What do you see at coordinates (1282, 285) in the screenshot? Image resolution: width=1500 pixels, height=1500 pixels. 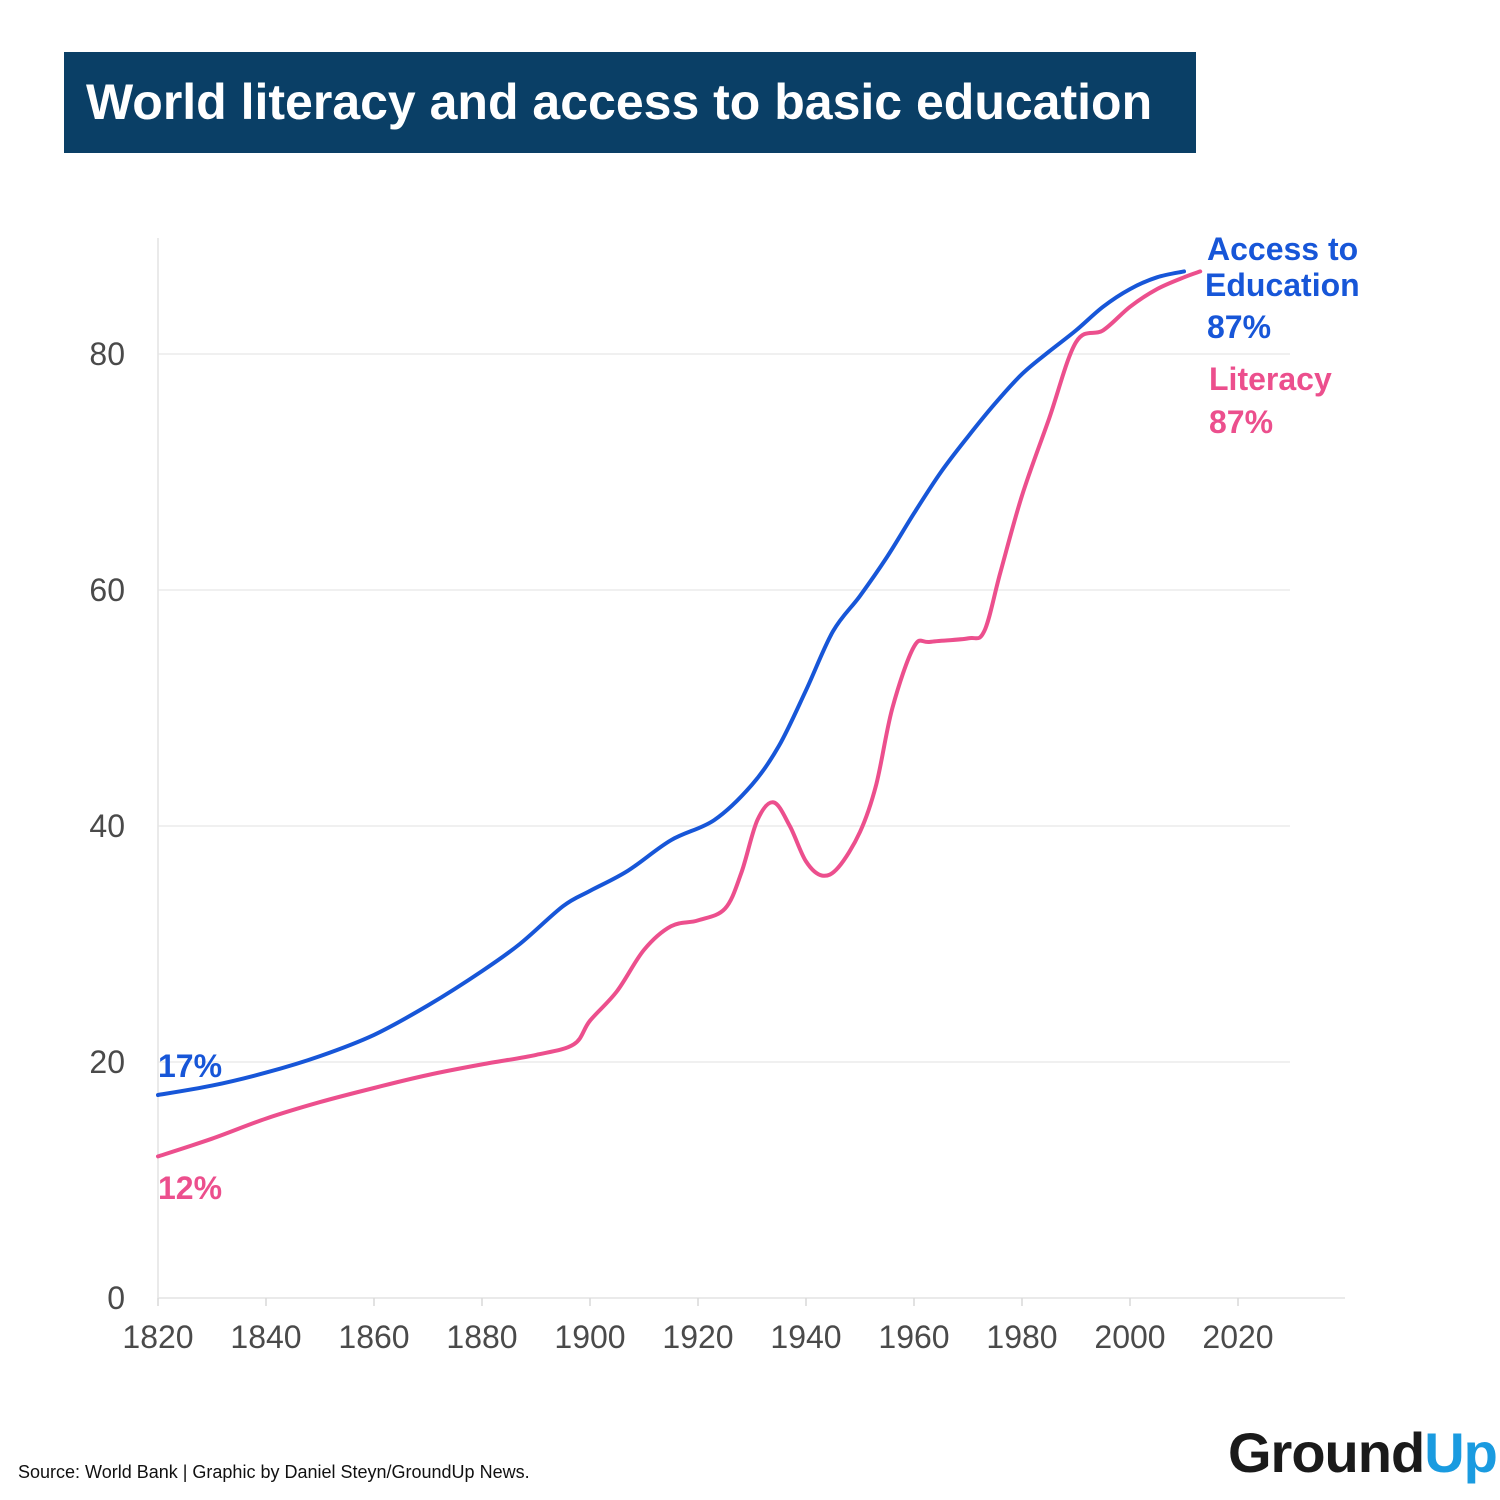 I see `education-end-label-line2: Education` at bounding box center [1282, 285].